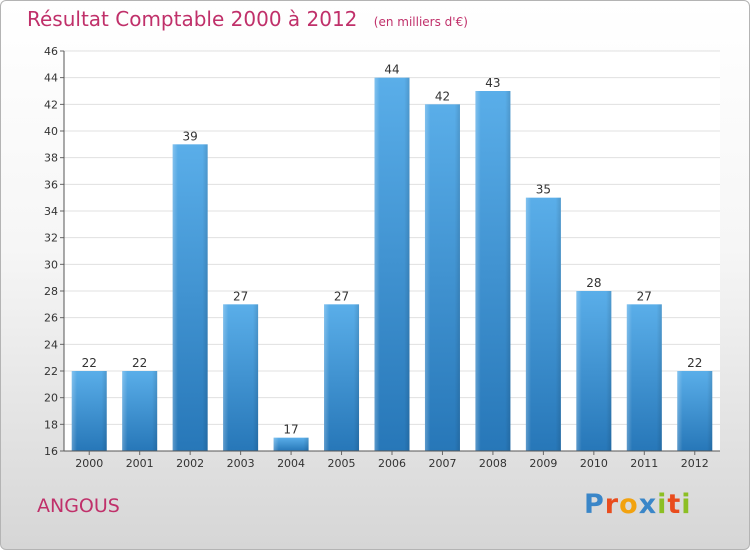 The image size is (750, 550). Describe the element at coordinates (51, 344) in the screenshot. I see `y-tick-label: 24` at that location.